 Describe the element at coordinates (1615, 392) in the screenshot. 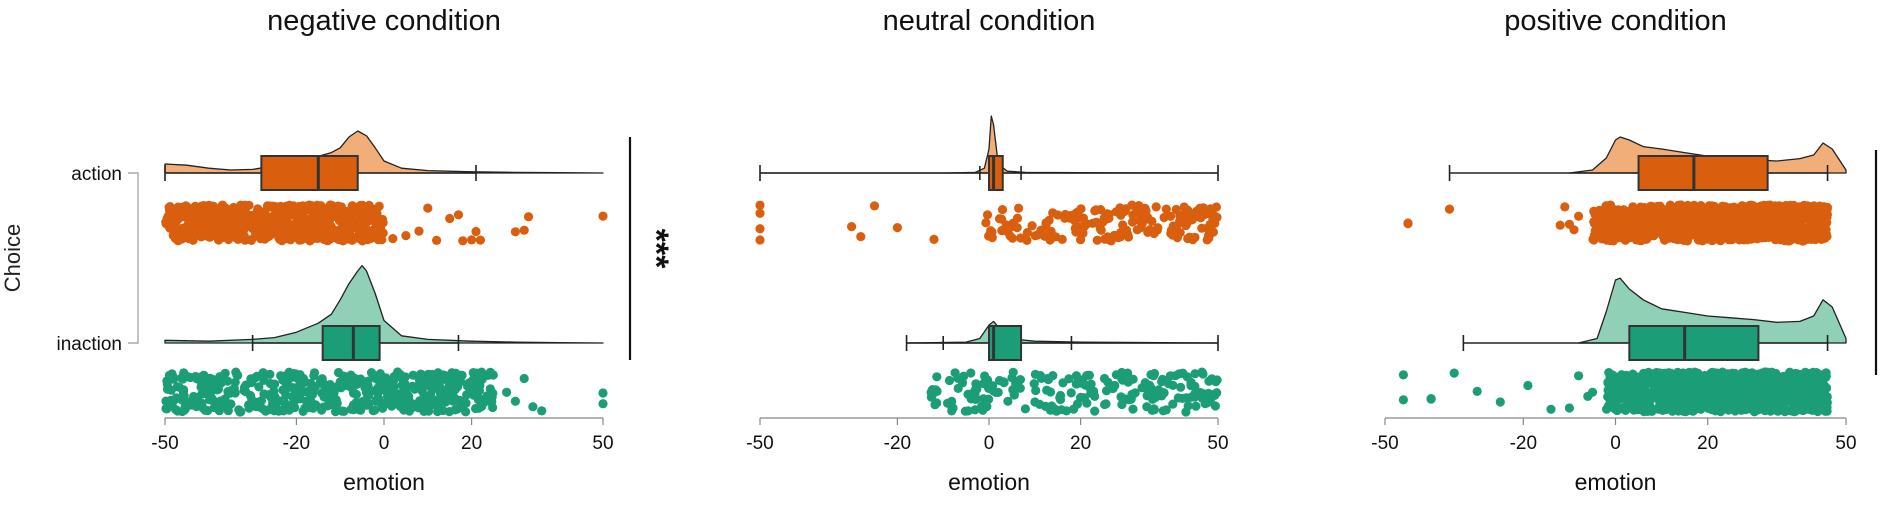

I see `rain-points` at that location.